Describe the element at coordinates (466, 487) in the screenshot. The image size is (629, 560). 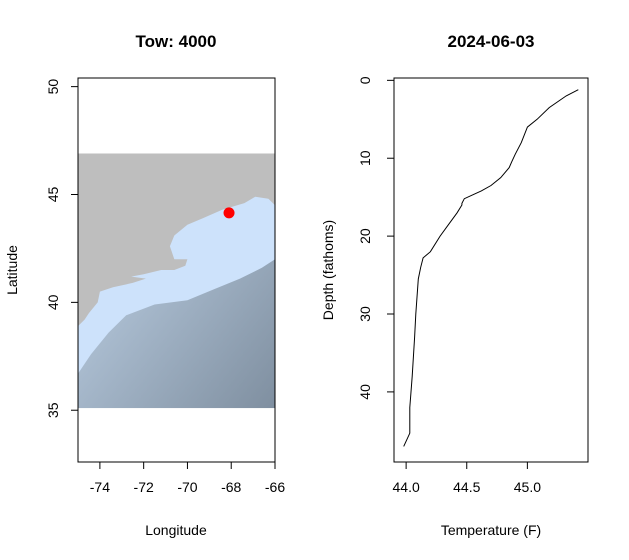
I see `profile-x-tick-label: 44.5` at that location.